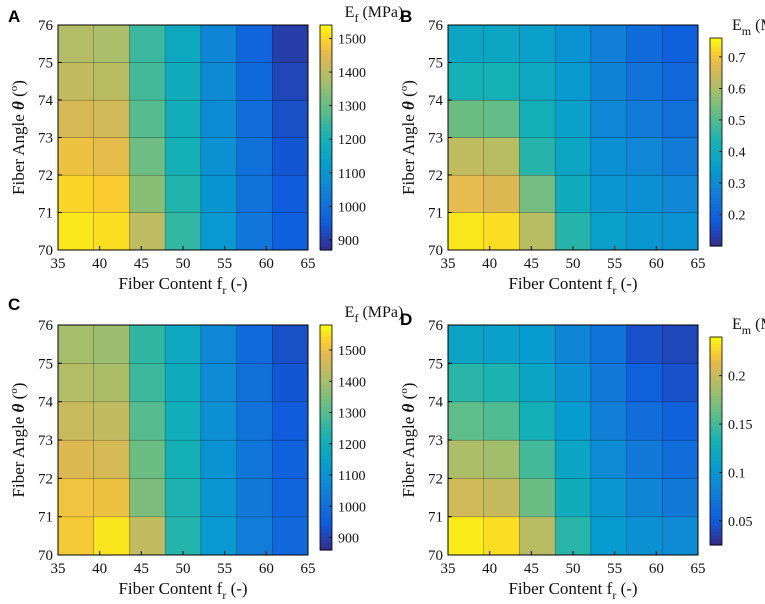 This screenshot has height=604, width=765. What do you see at coordinates (531, 569) in the screenshot?
I see `x-tick-label: 45` at bounding box center [531, 569].